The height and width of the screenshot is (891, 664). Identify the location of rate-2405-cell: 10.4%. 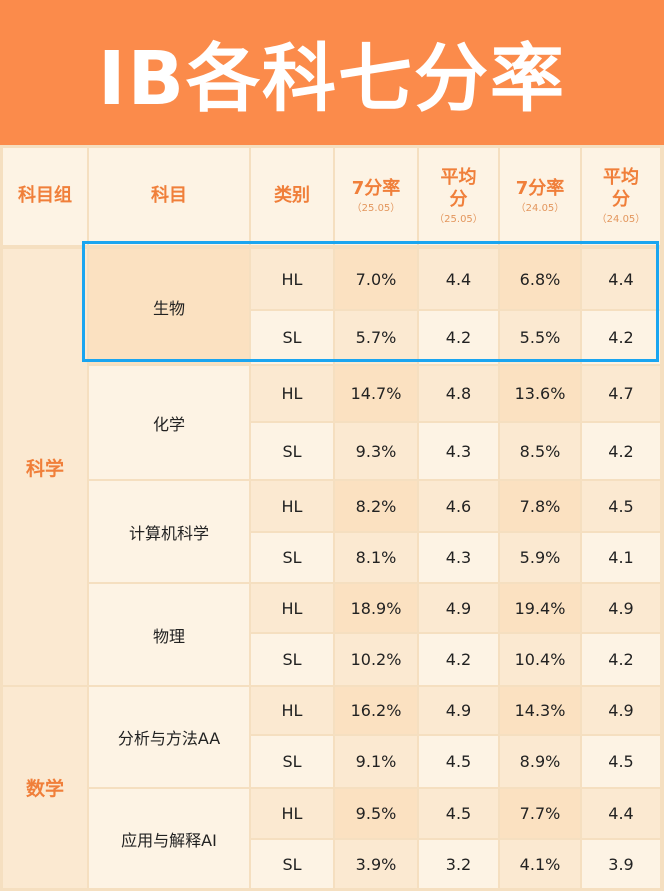
(540, 659).